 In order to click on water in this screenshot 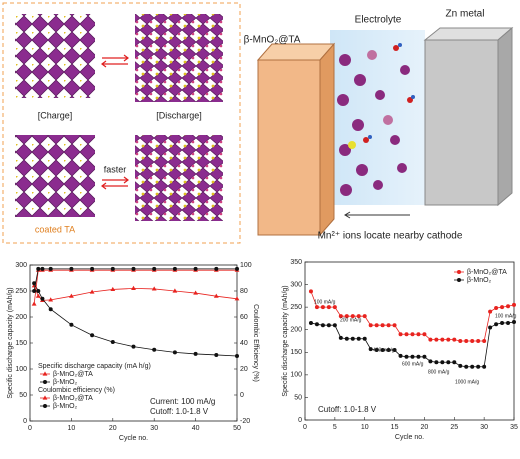, I will do `click(381, 96)`.